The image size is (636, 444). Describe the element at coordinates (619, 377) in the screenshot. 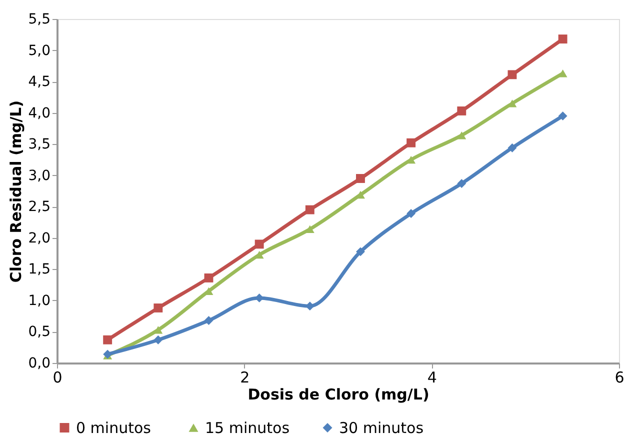

I see `x-tick-label: 6` at that location.